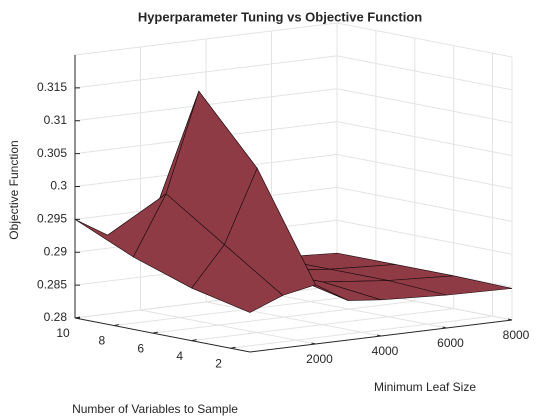 This screenshot has width=560, height=420. Describe the element at coordinates (56, 317) in the screenshot. I see `z-tick-label: 0.28` at that location.